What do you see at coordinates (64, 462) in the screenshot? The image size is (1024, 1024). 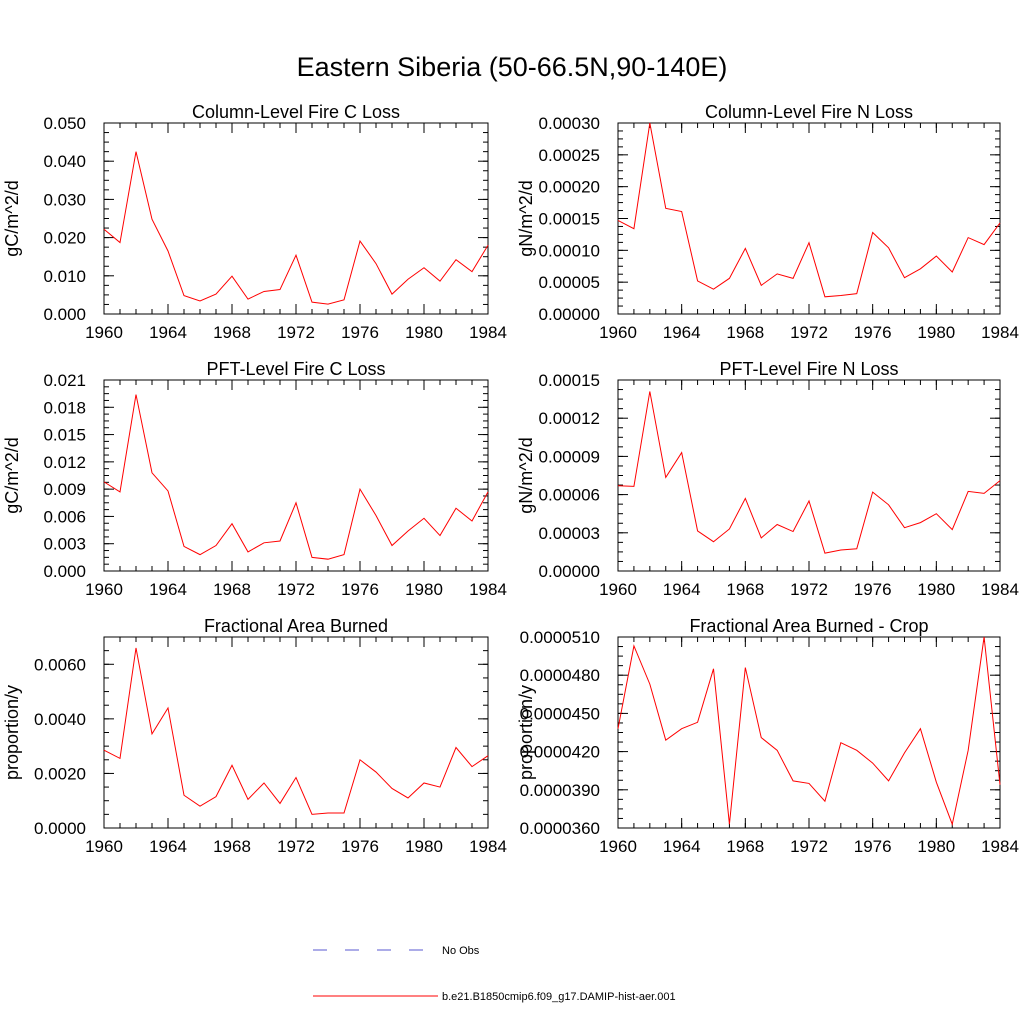 I see `y-tick-label: 0.012` at bounding box center [64, 462].